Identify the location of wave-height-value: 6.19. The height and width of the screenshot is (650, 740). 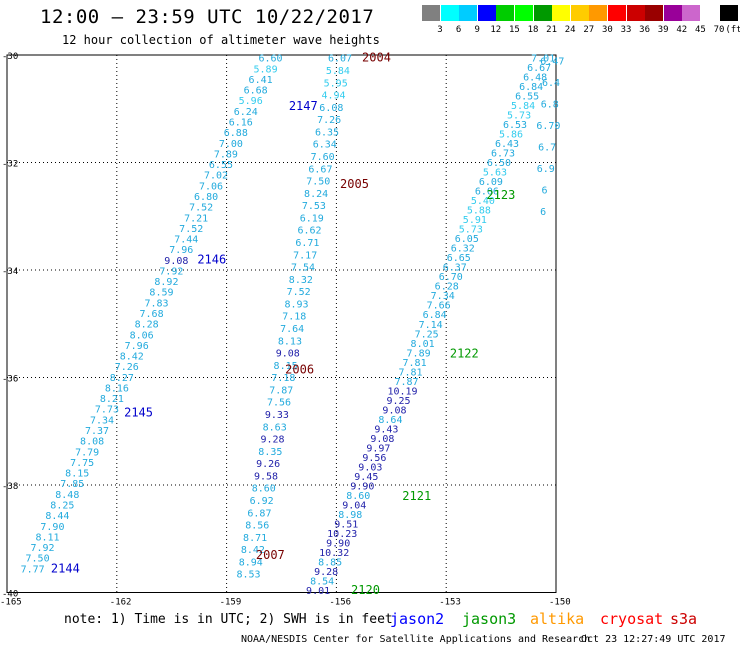
(312, 218).